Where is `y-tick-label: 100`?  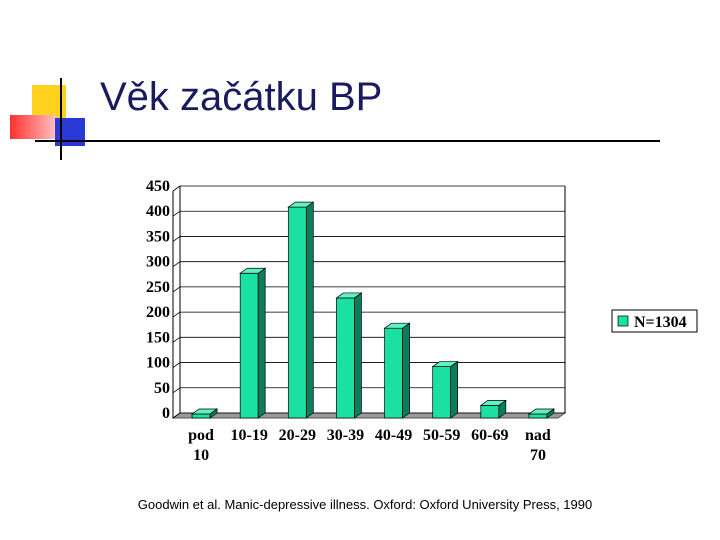 y-tick-label: 100 is located at coordinates (158, 363).